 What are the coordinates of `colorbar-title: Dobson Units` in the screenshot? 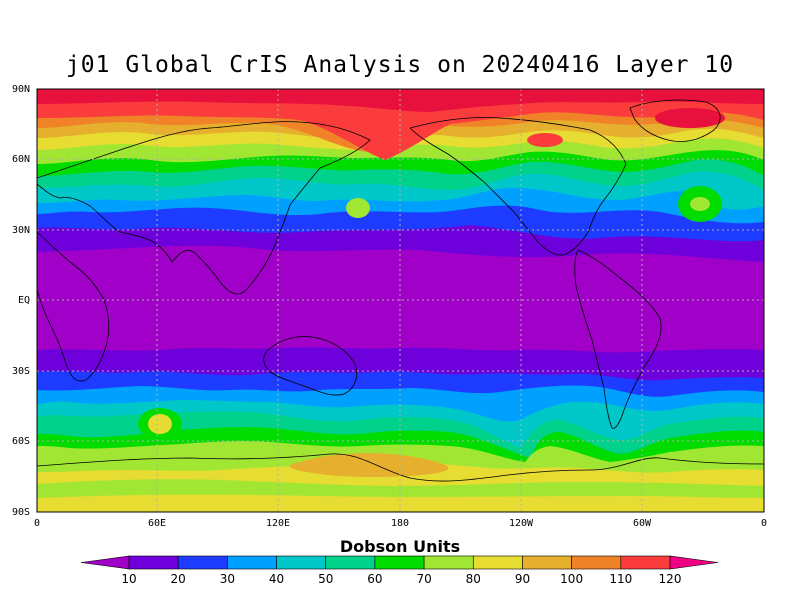 It's located at (400, 546).